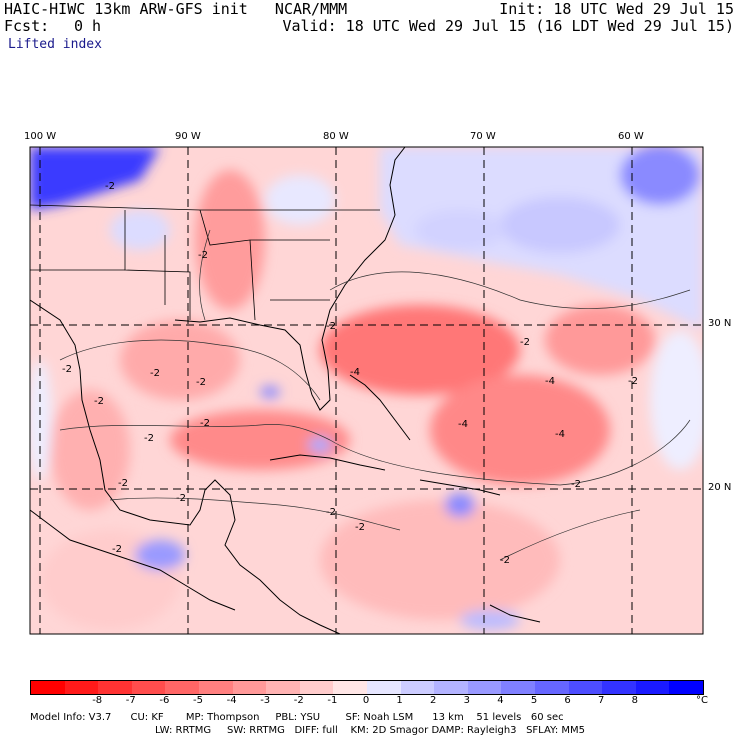 The width and height of the screenshot is (740, 740). Describe the element at coordinates (231, 700) in the screenshot. I see `colorbar-tick-label: -4` at that location.